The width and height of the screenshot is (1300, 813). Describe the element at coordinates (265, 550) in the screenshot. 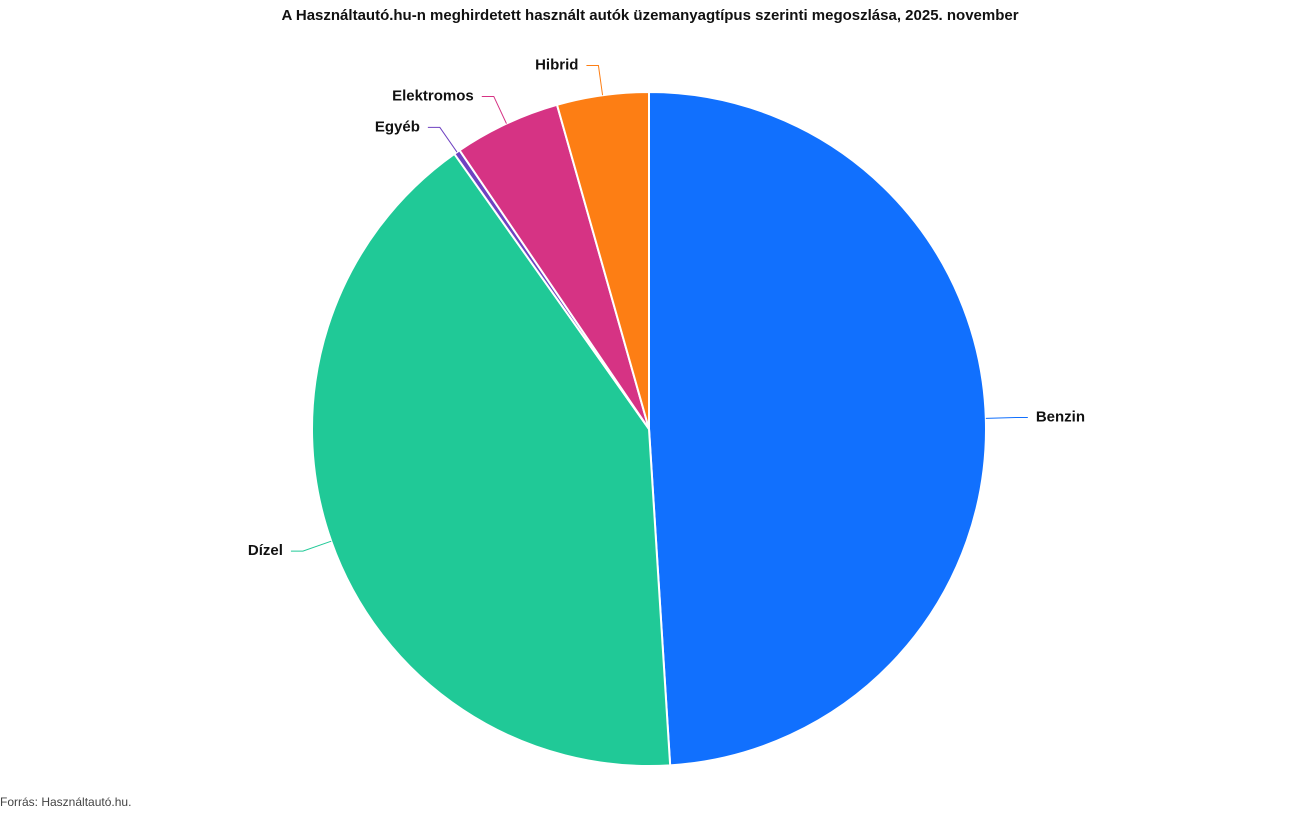

I see `slice-label: Dízel` at that location.